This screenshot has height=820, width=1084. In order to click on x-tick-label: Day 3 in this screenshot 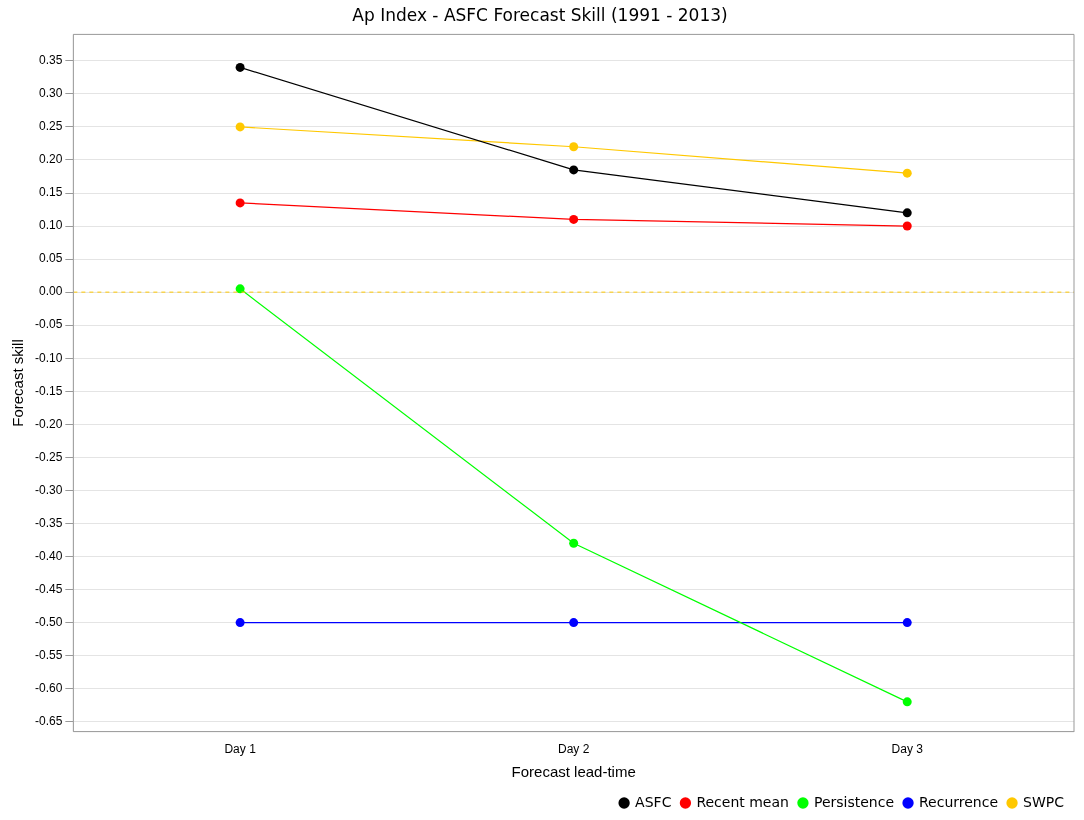, I will do `click(907, 749)`.